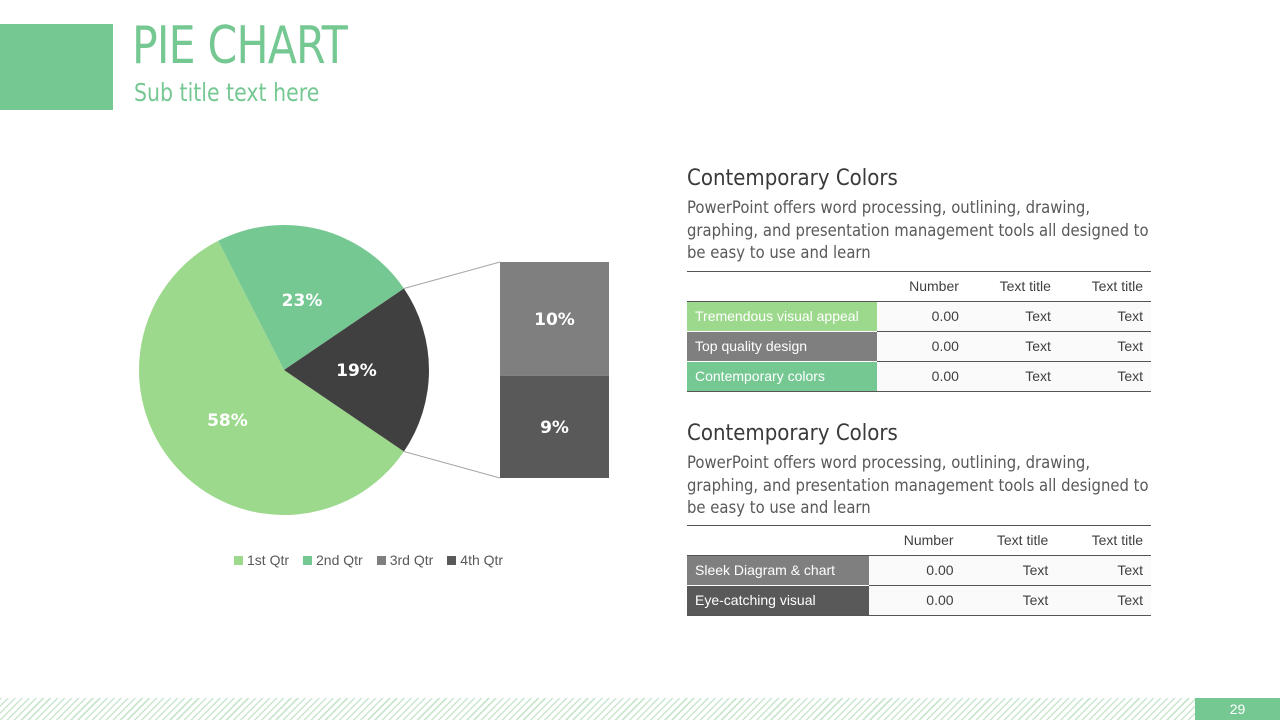  I want to click on breakdown-bar-label: 9%, so click(554, 428).